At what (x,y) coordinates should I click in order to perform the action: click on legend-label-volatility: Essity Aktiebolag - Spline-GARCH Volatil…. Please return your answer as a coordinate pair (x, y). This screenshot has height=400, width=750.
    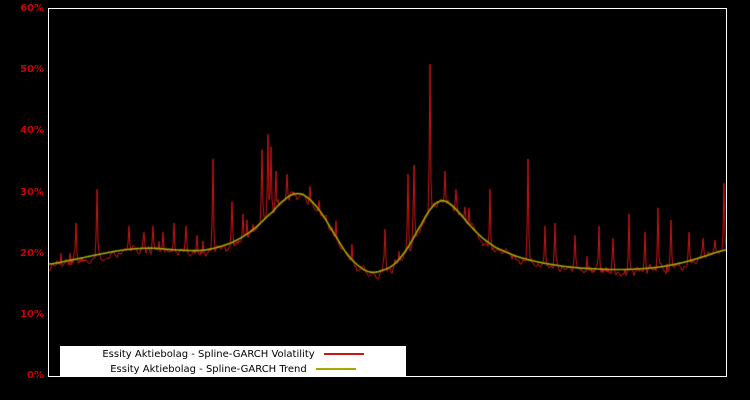
    Looking at the image, I should click on (208, 354).